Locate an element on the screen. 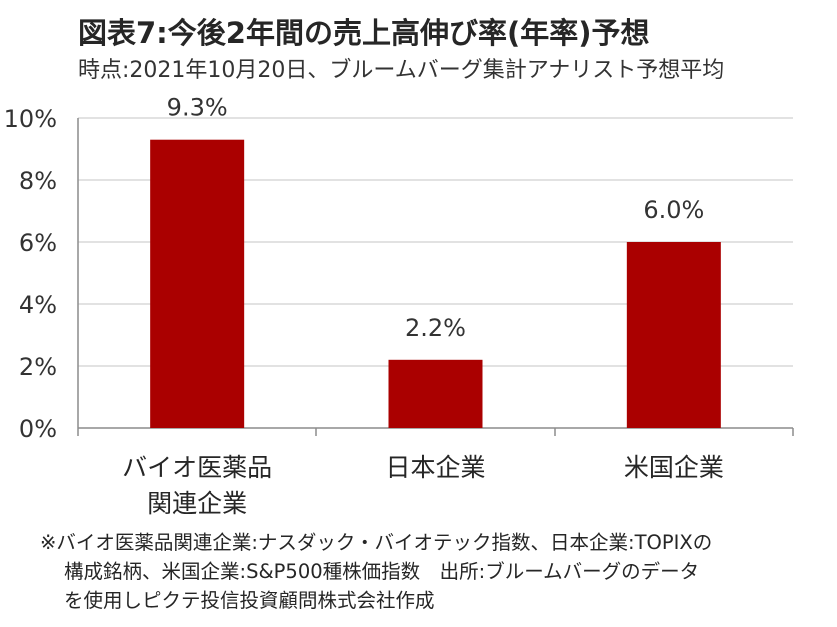  chart-title: 図表7:今後2年間の売上高伸び率(年率)予想 is located at coordinates (364, 33).